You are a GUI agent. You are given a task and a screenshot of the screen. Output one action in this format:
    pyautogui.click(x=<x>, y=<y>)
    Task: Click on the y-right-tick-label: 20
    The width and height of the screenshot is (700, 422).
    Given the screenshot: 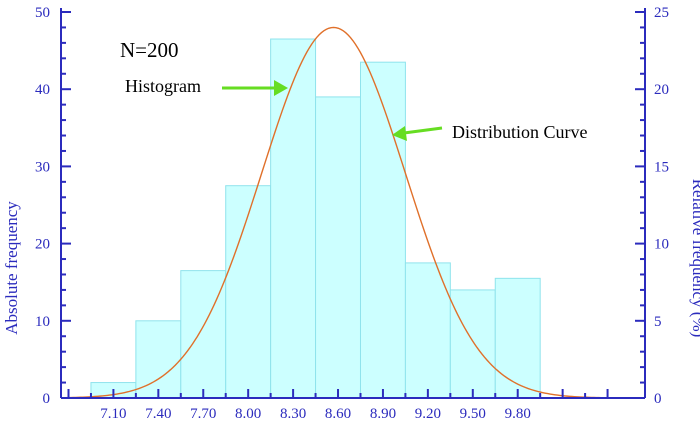 What is the action you would take?
    pyautogui.click(x=661, y=90)
    